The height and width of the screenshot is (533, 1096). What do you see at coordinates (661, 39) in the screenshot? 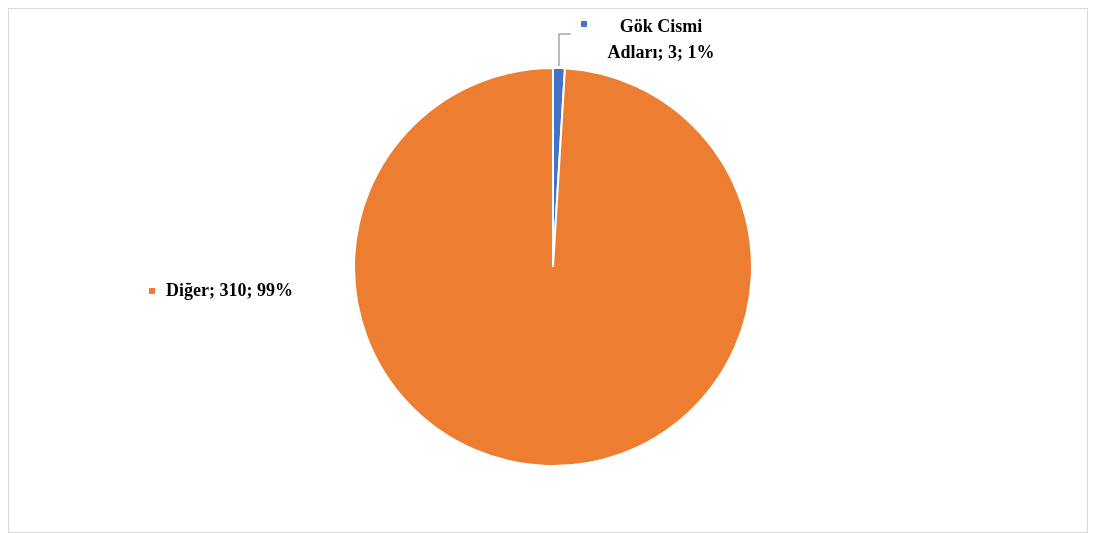
I see `legend-label: Gök Cismi Adları; 3; 1%` at bounding box center [661, 39].